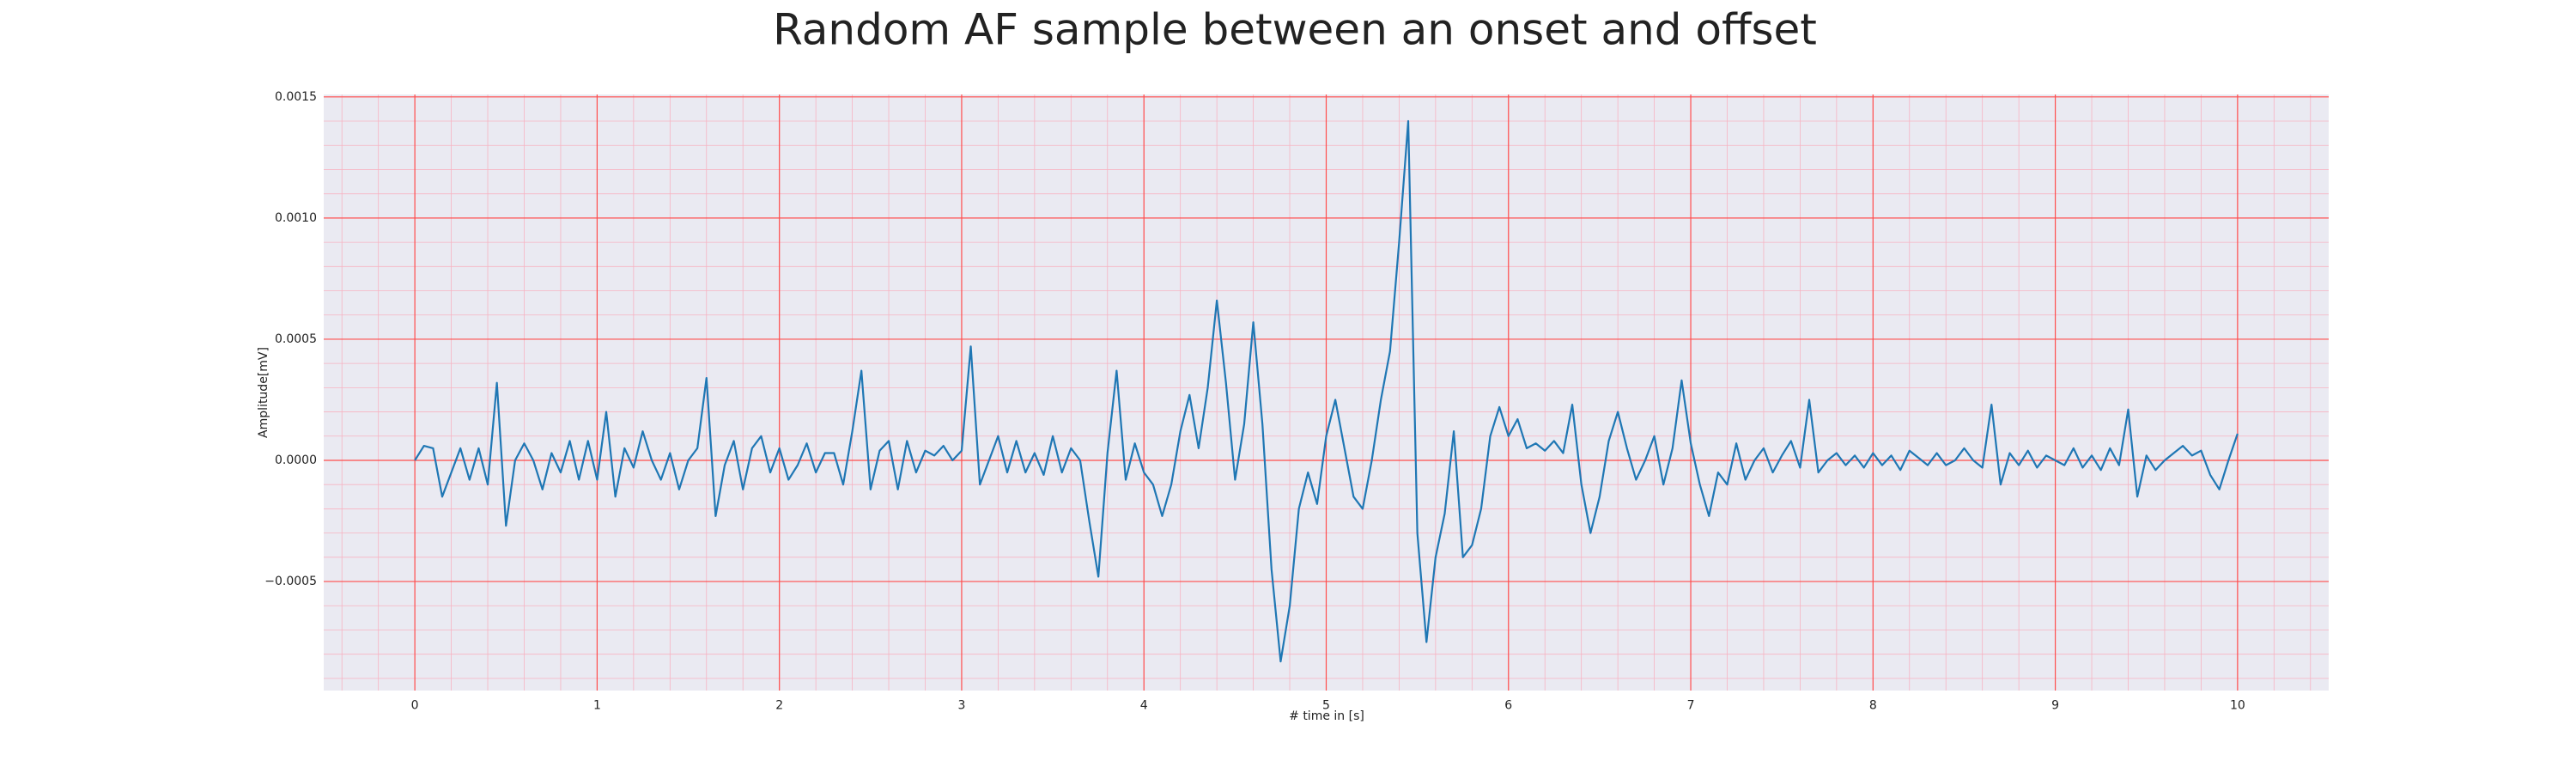  I want to click on y-tick-label: −0.0005, so click(291, 581).